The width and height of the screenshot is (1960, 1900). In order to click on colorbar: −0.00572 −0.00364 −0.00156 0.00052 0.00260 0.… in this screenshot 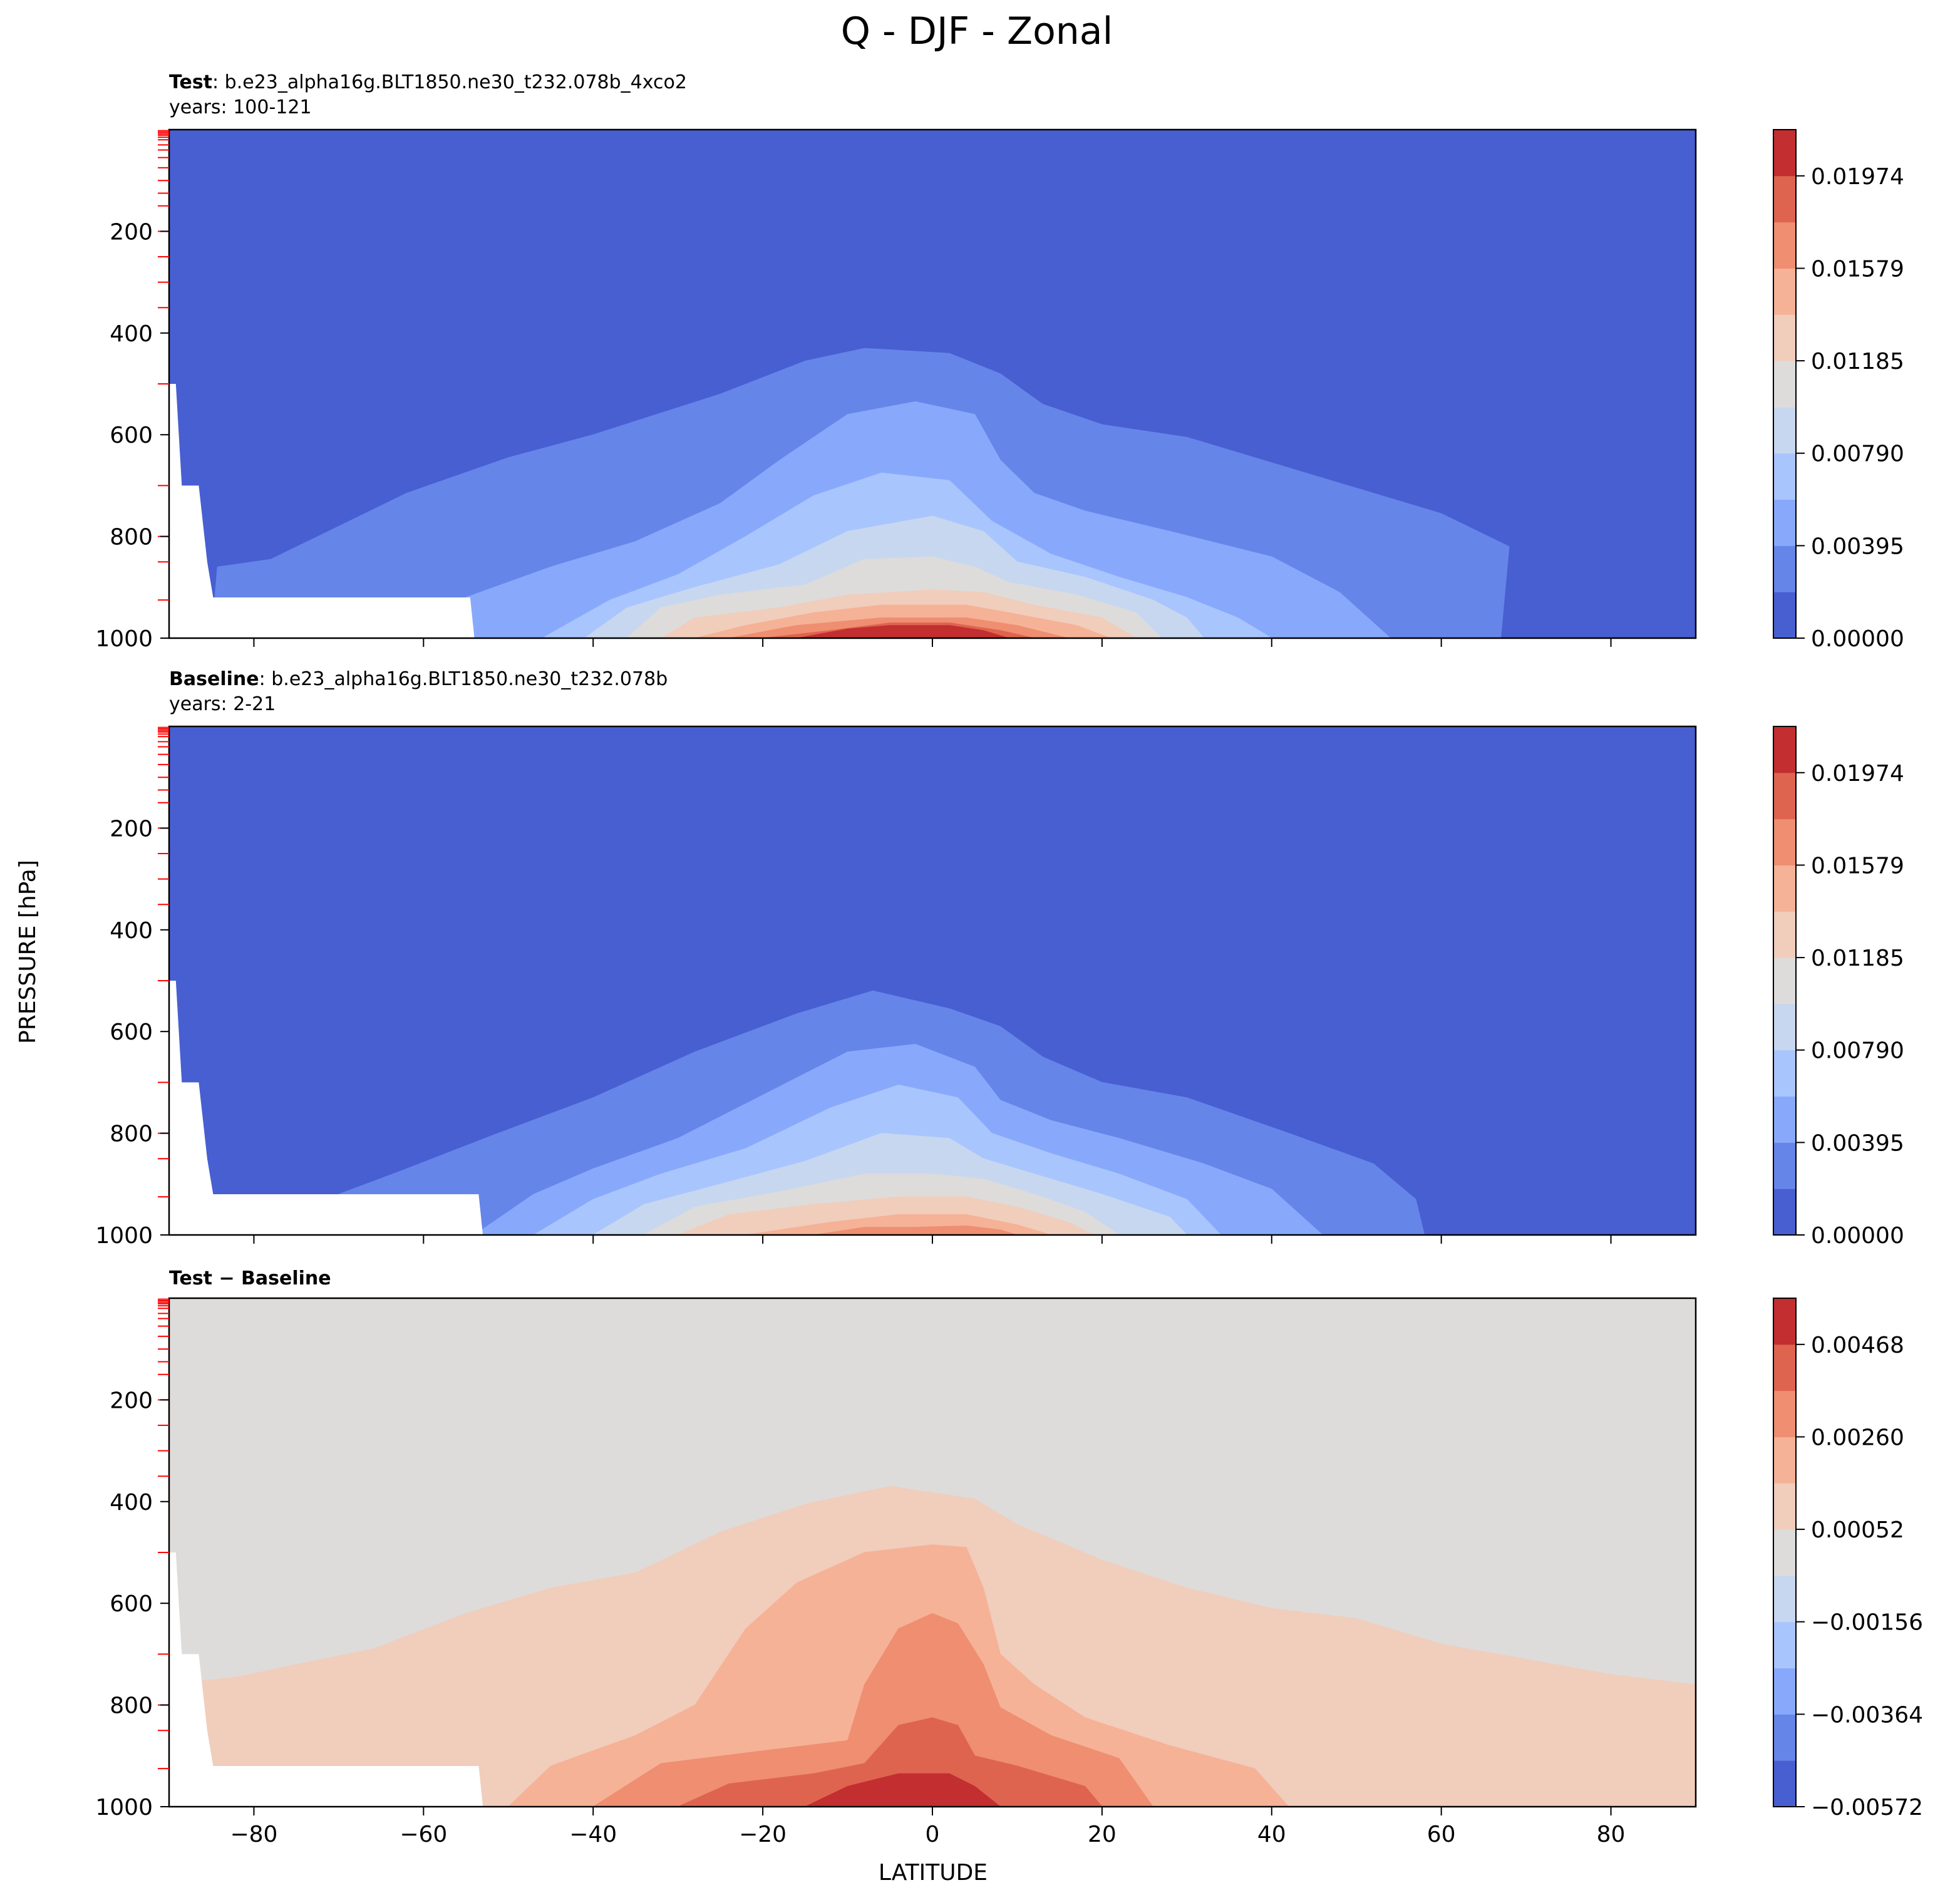, I will do `click(1848, 1559)`.